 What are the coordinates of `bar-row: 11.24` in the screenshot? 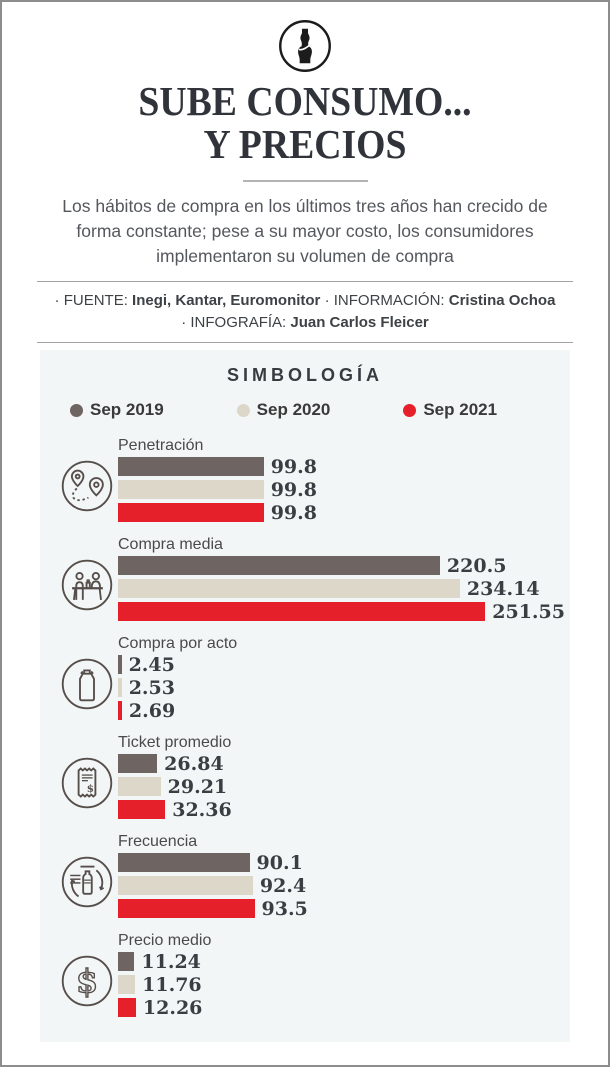 It's located at (344, 961).